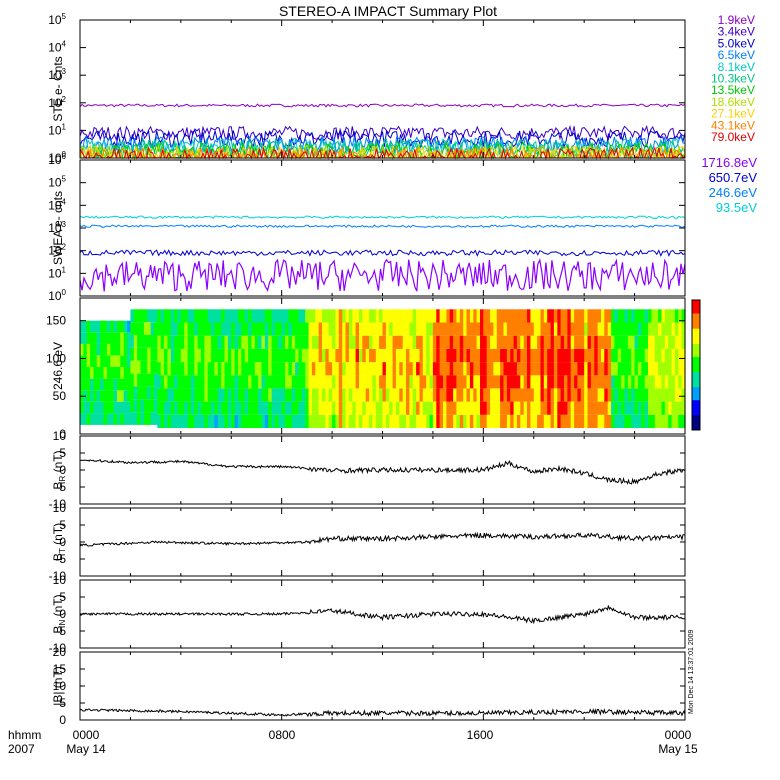 The width and height of the screenshot is (780, 780). Describe the element at coordinates (57, 295) in the screenshot. I see `y-tick-label: 10⁰` at that location.